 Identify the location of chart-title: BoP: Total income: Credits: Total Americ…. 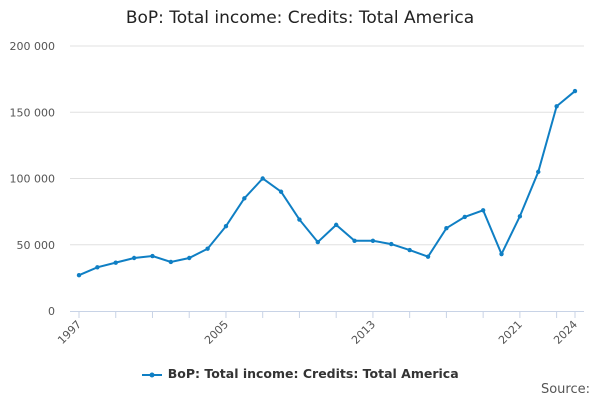
(300, 18).